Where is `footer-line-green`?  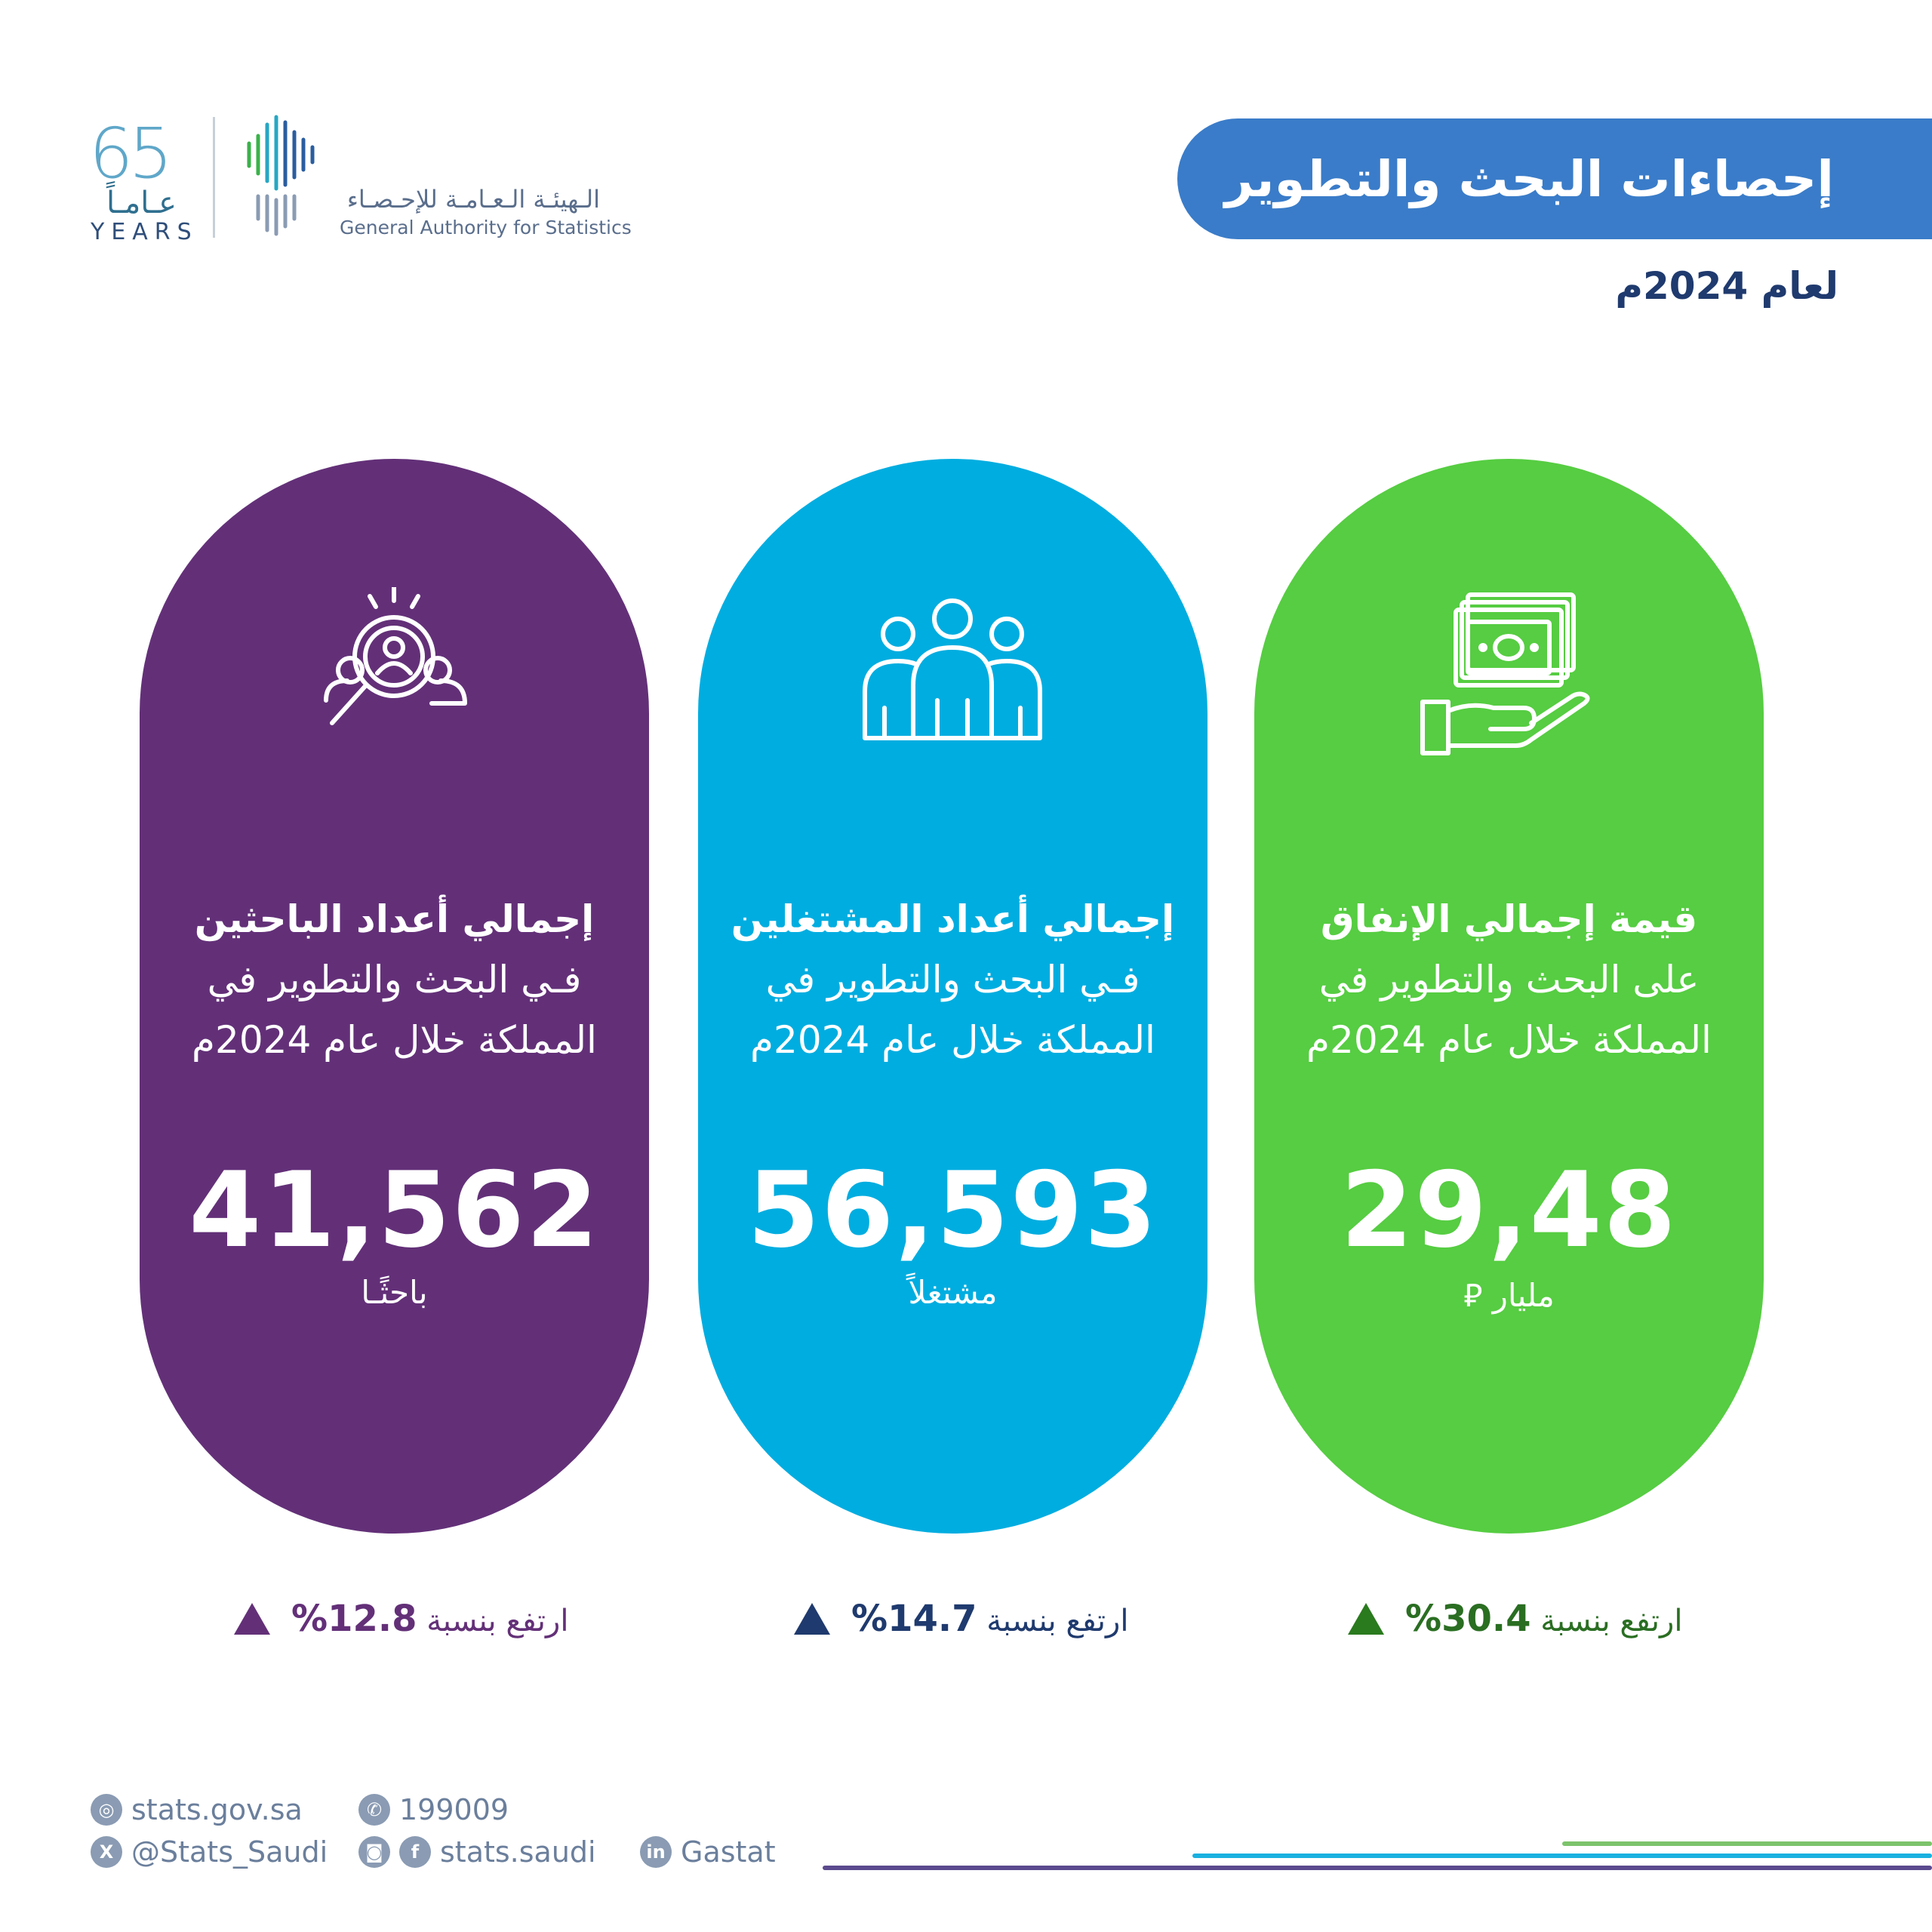 footer-line-green is located at coordinates (1747, 1843).